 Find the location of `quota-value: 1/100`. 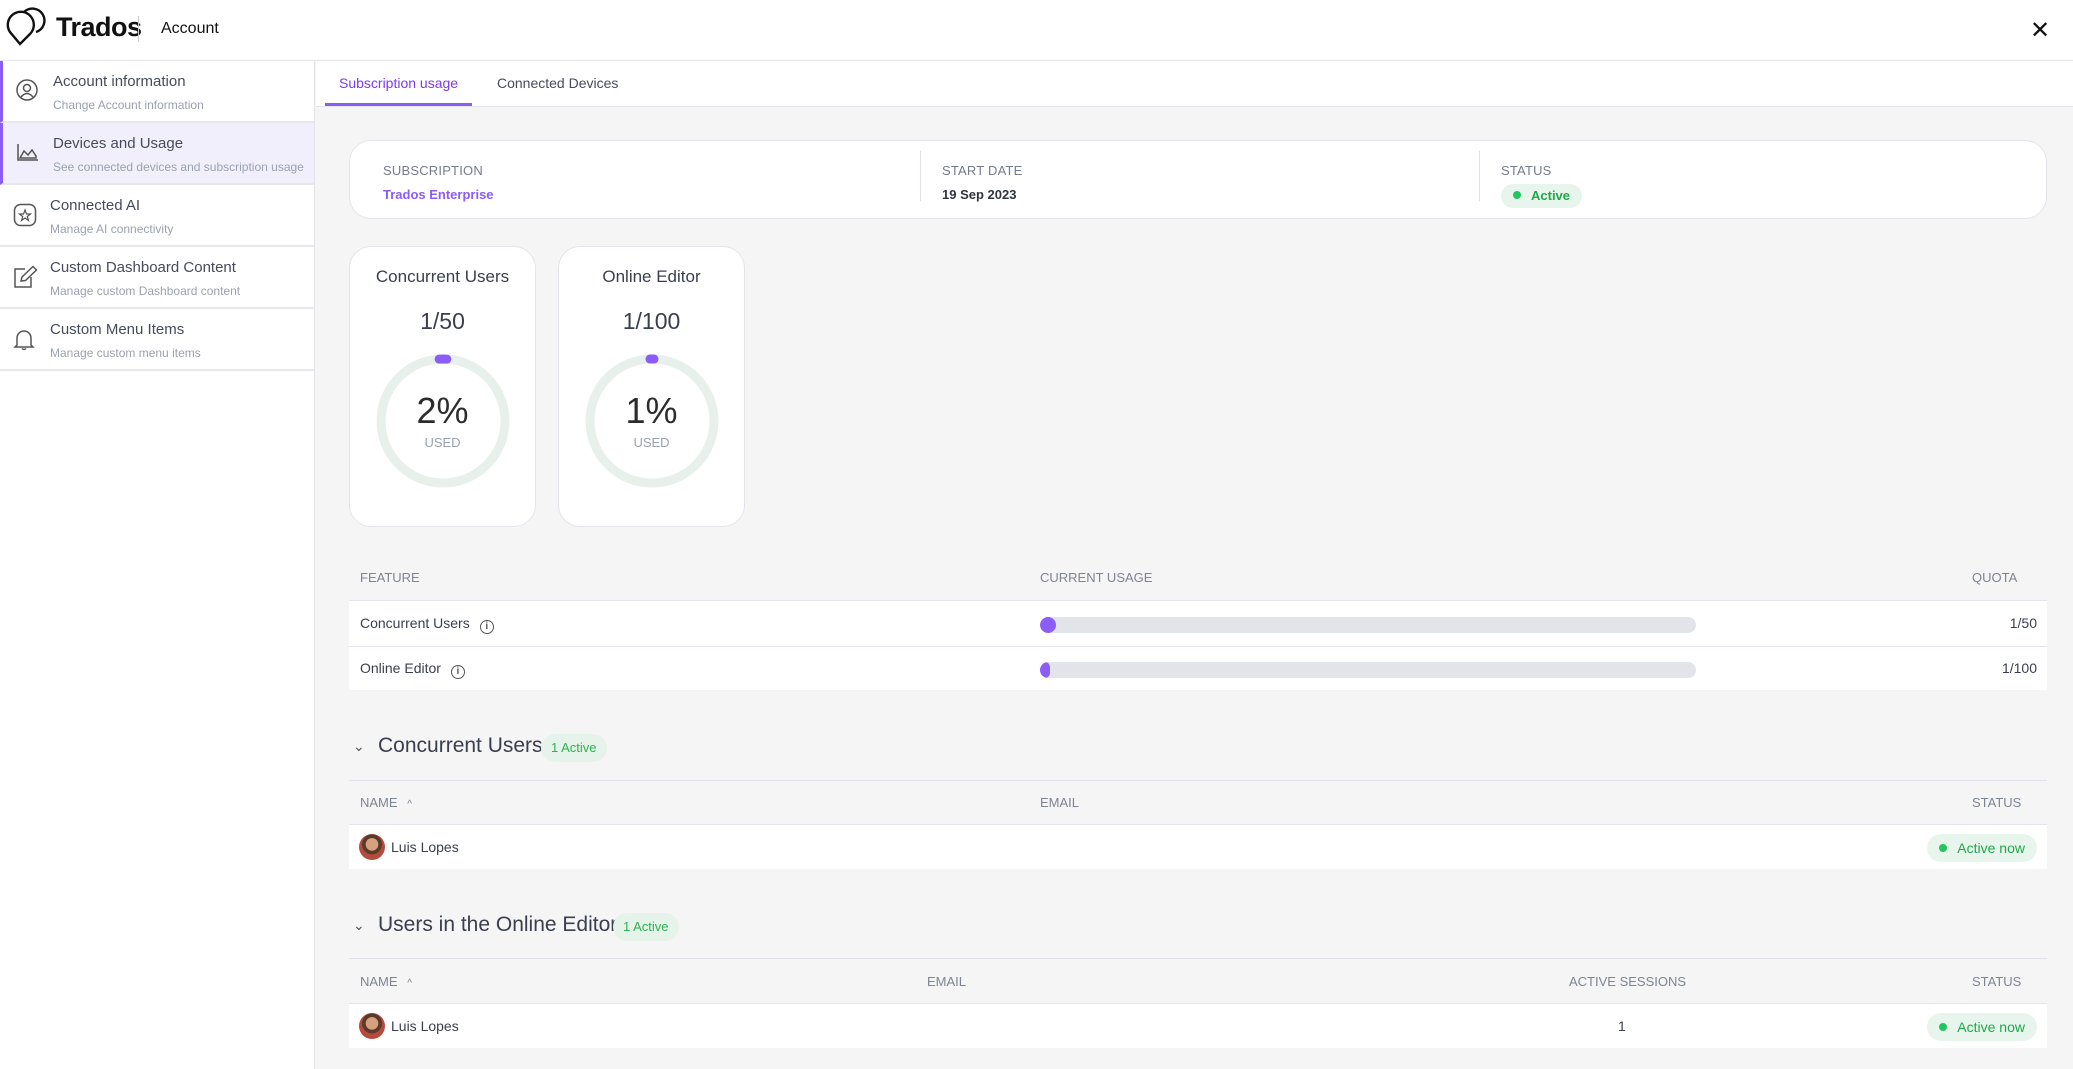

quota-value: 1/100 is located at coordinates (2019, 668).